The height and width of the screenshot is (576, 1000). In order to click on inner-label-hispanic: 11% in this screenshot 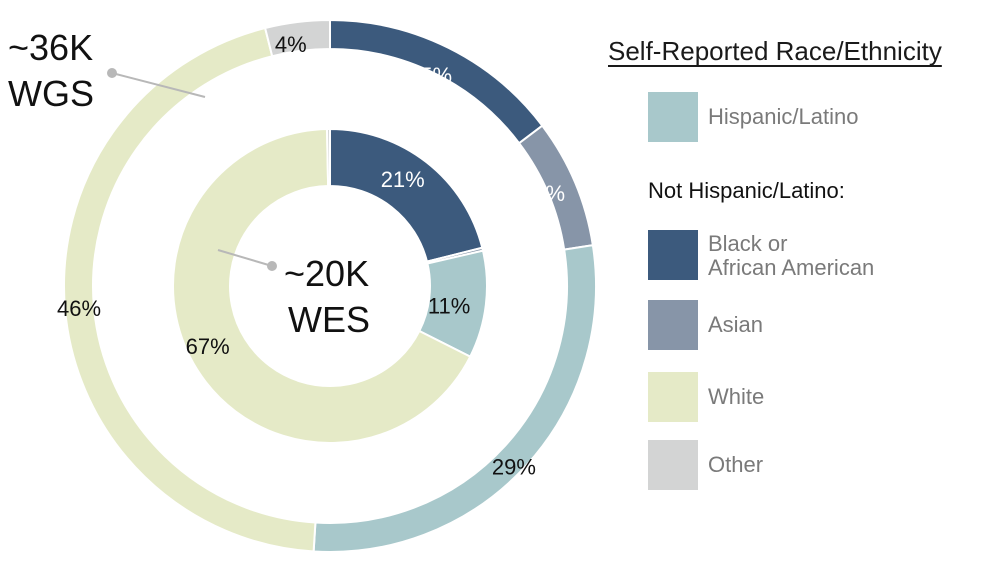, I will do `click(449, 305)`.